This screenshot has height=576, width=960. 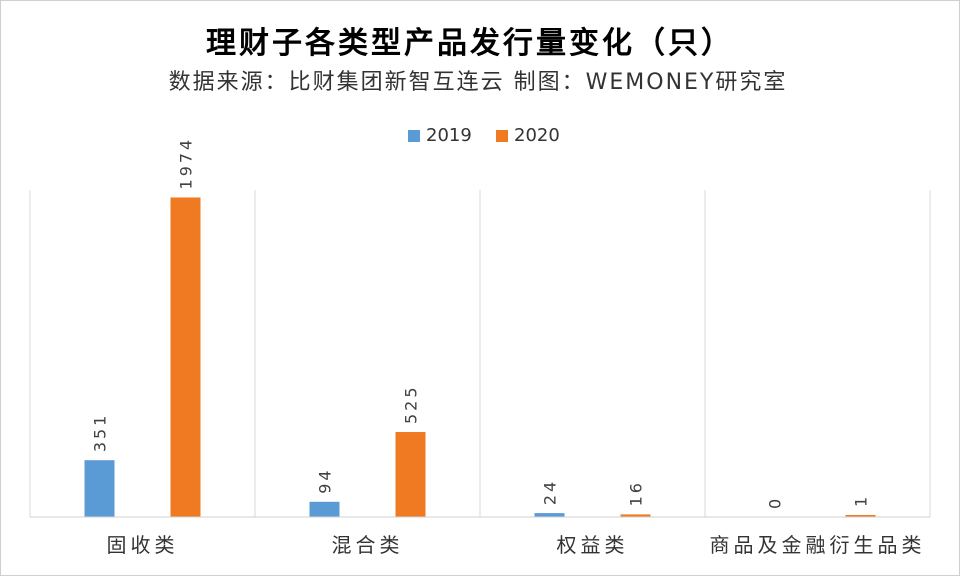 What do you see at coordinates (411, 404) in the screenshot?
I see `value-label-2020-1: 525` at bounding box center [411, 404].